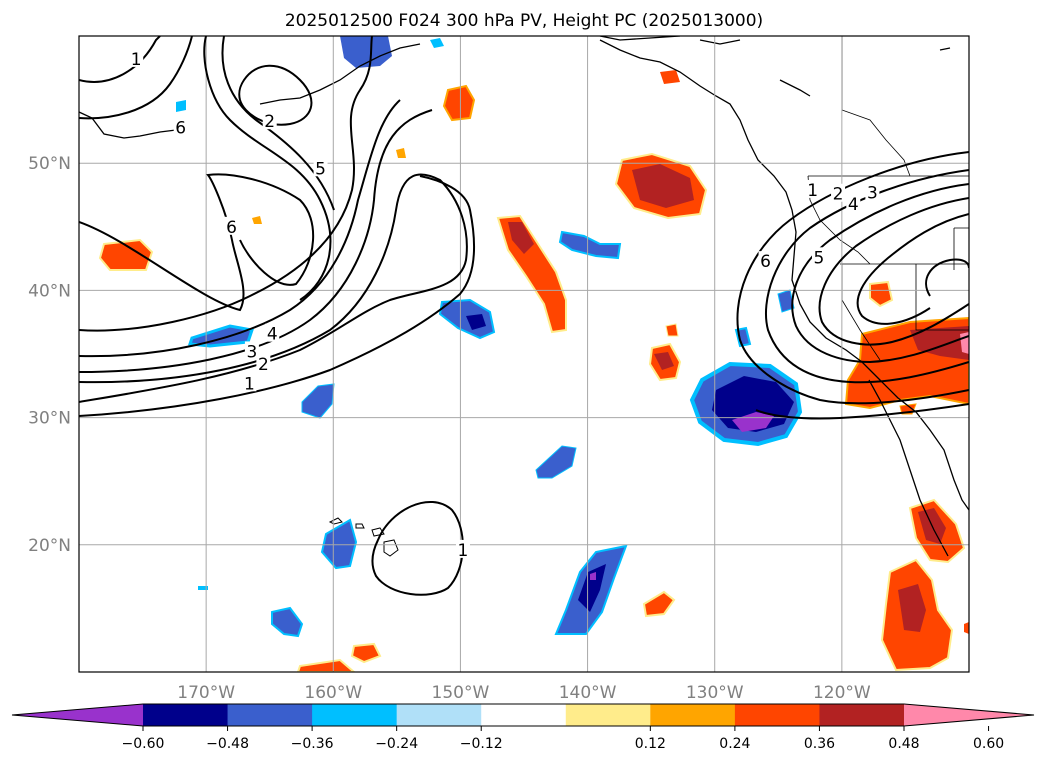  Describe the element at coordinates (49, 419) in the screenshot. I see `latitude-tick-label: 30°N` at that location.